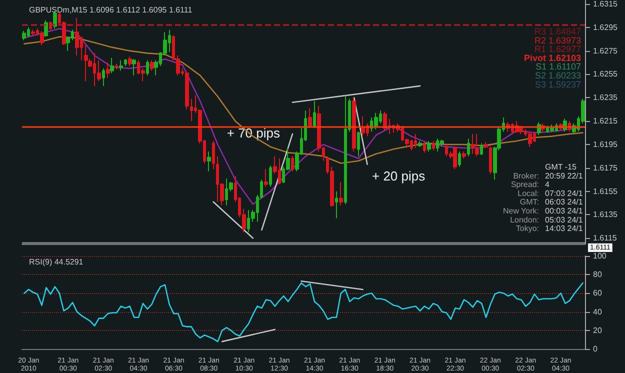 The image size is (625, 373). Describe the element at coordinates (605, 4) in the screenshot. I see `y-tick-label: 1.6315` at that location.